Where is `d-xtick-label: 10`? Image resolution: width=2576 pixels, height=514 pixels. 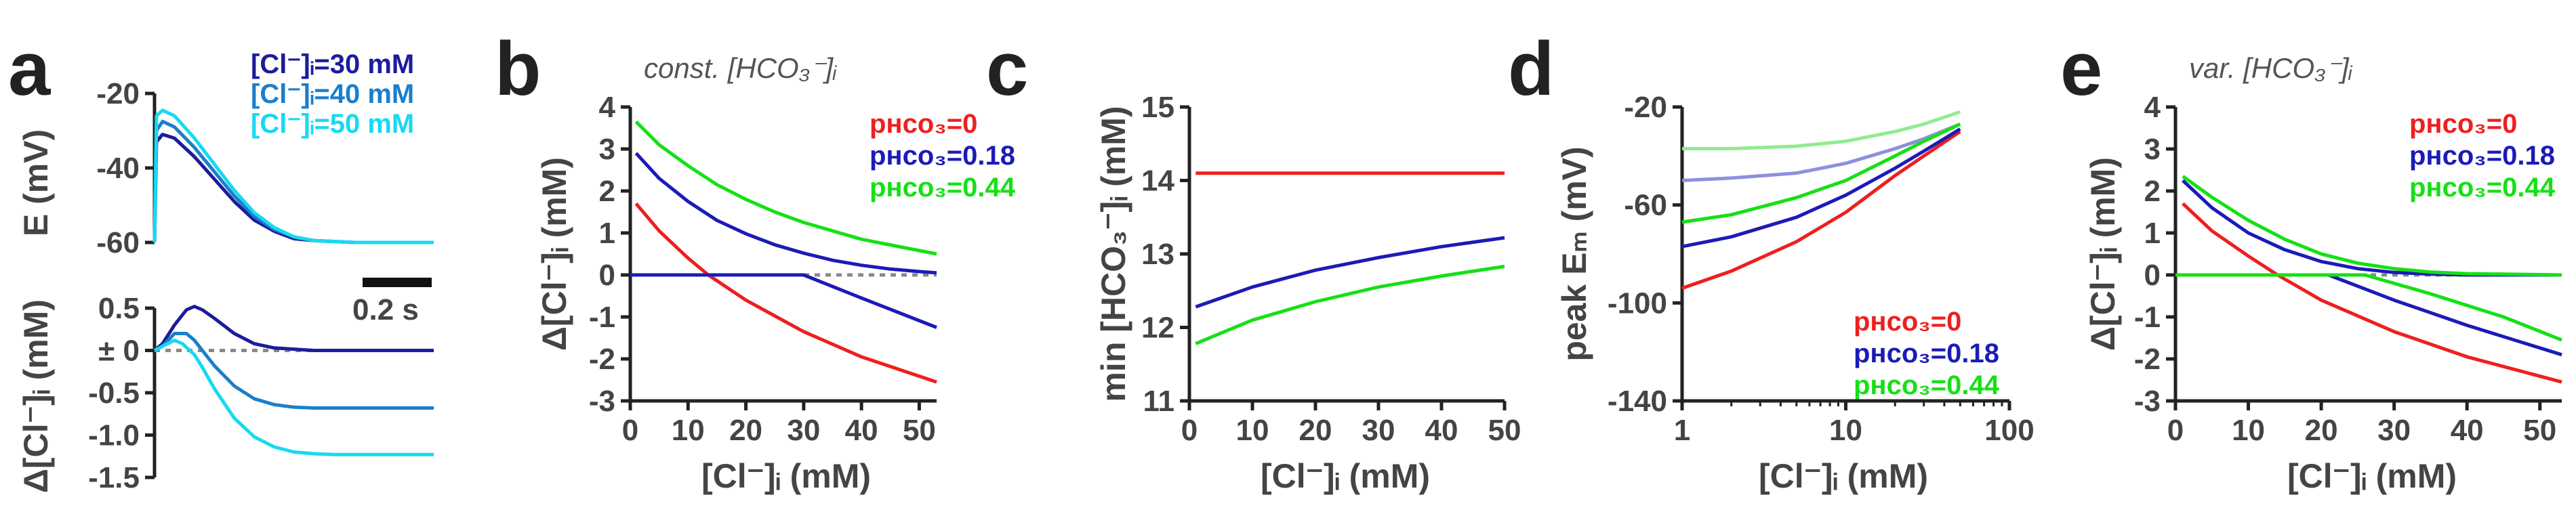
d-xtick-label: 10 is located at coordinates (1846, 431).